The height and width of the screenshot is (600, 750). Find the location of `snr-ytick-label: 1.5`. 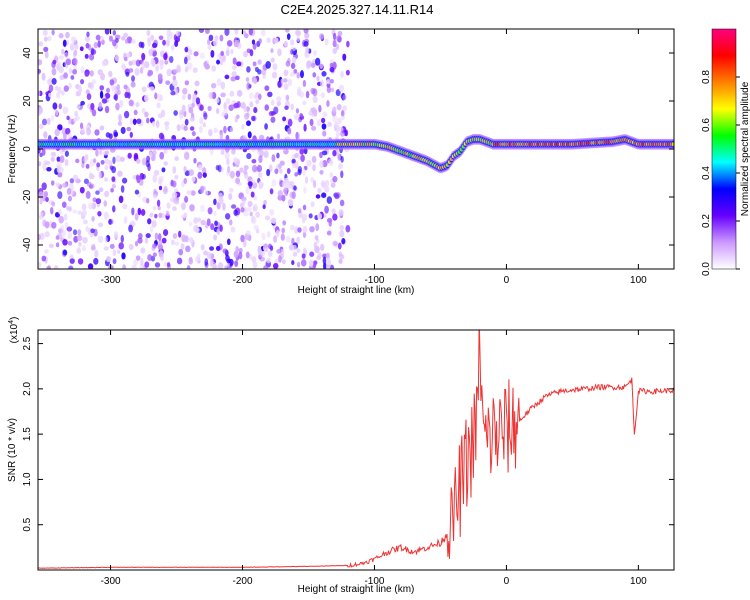

snr-ytick-label: 1.5 is located at coordinates (27, 434).